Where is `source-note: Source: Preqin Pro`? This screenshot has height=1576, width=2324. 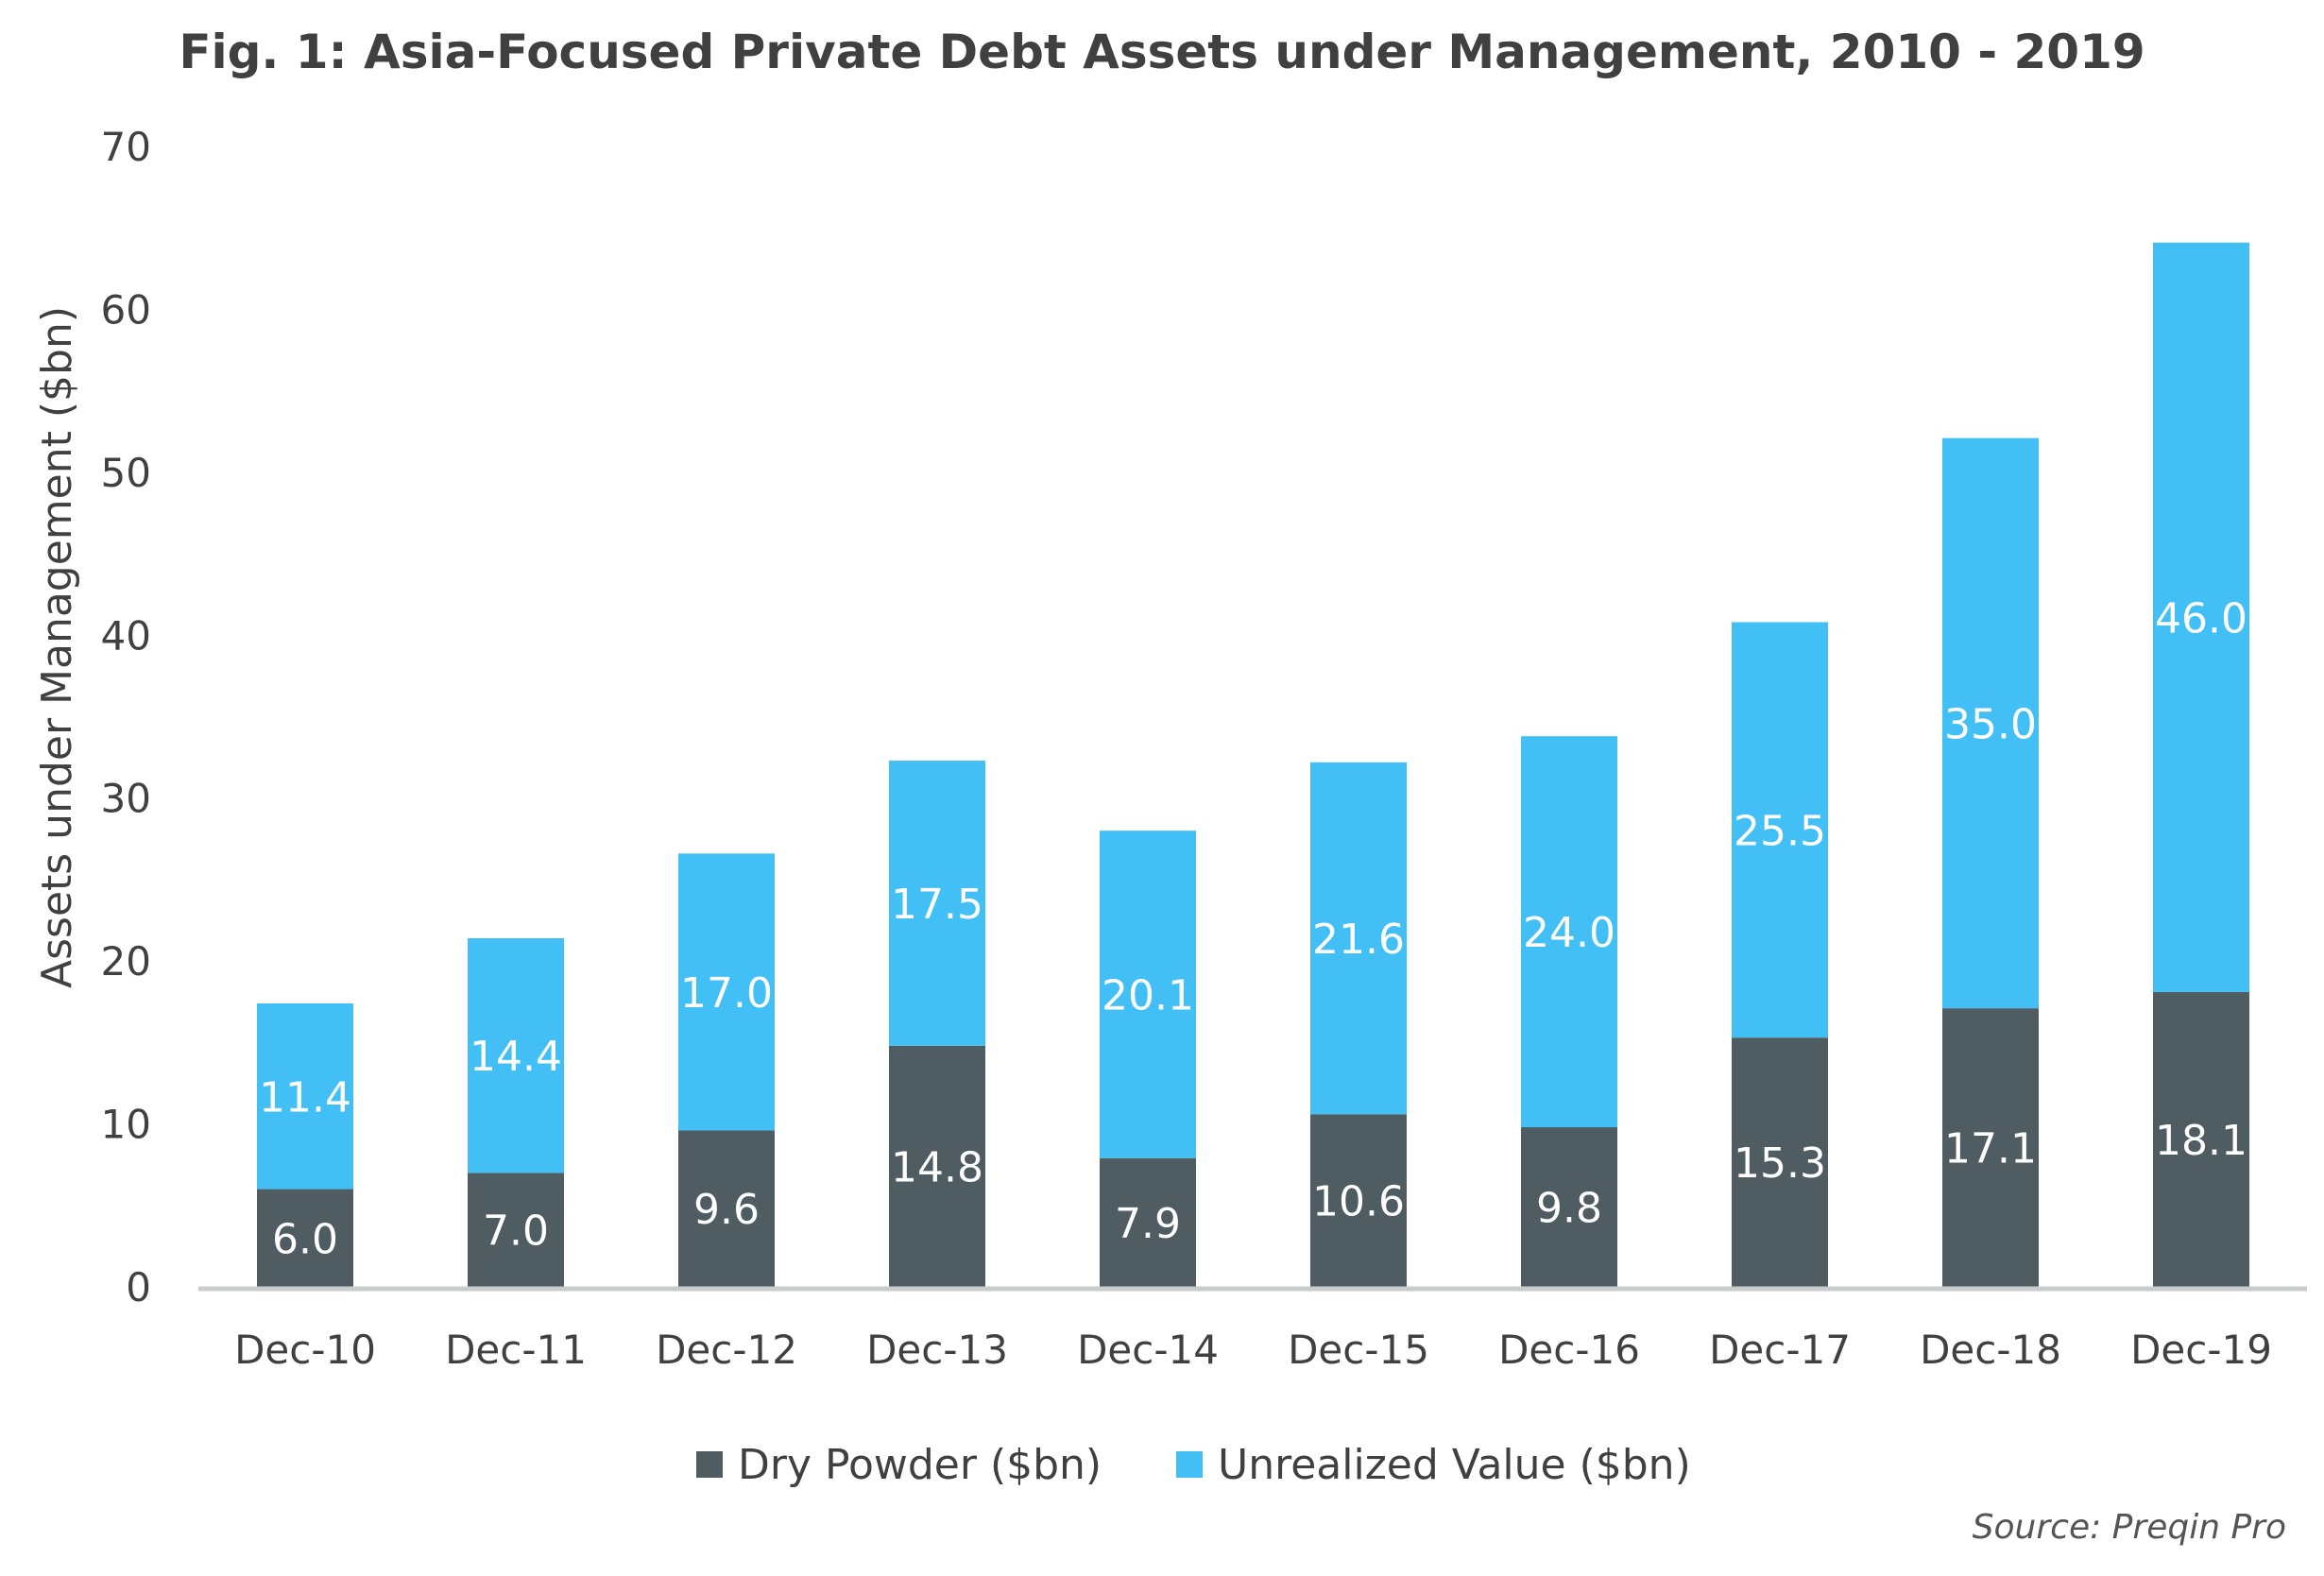 source-note: Source: Preqin Pro is located at coordinates (2129, 1527).